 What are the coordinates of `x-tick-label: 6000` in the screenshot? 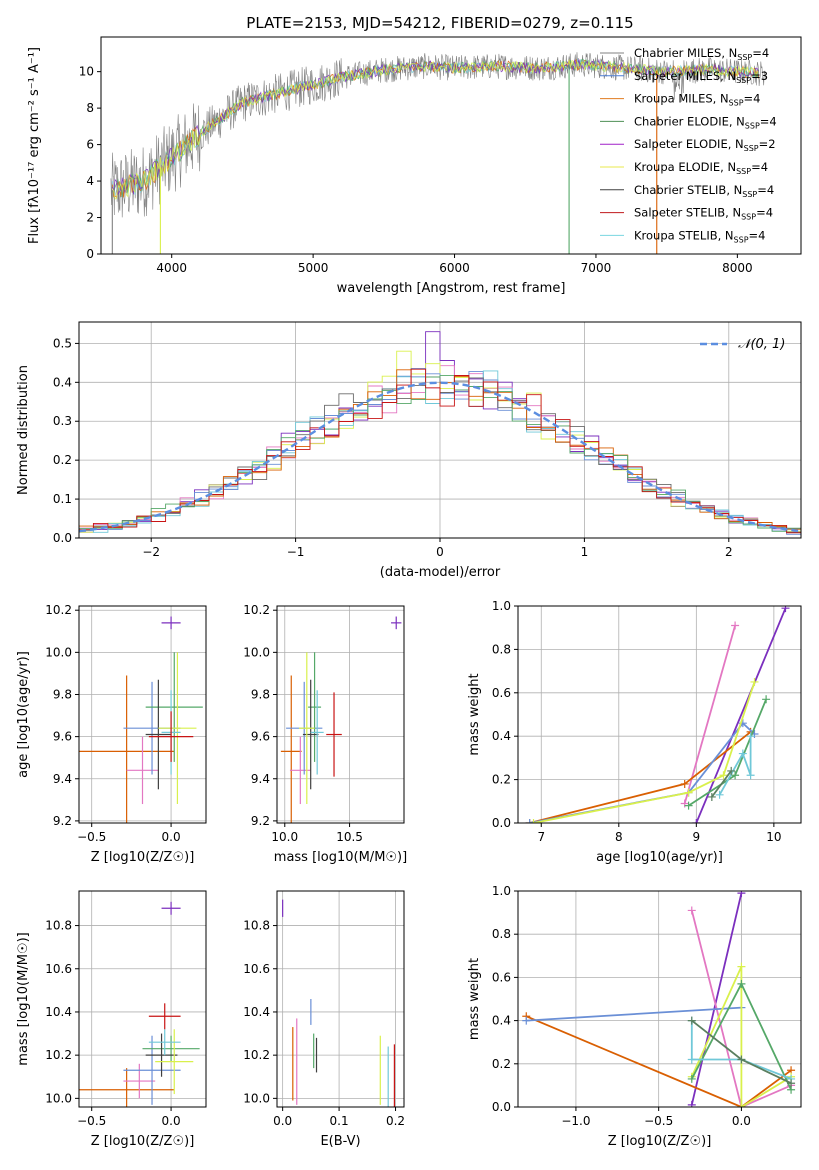 It's located at (454, 268).